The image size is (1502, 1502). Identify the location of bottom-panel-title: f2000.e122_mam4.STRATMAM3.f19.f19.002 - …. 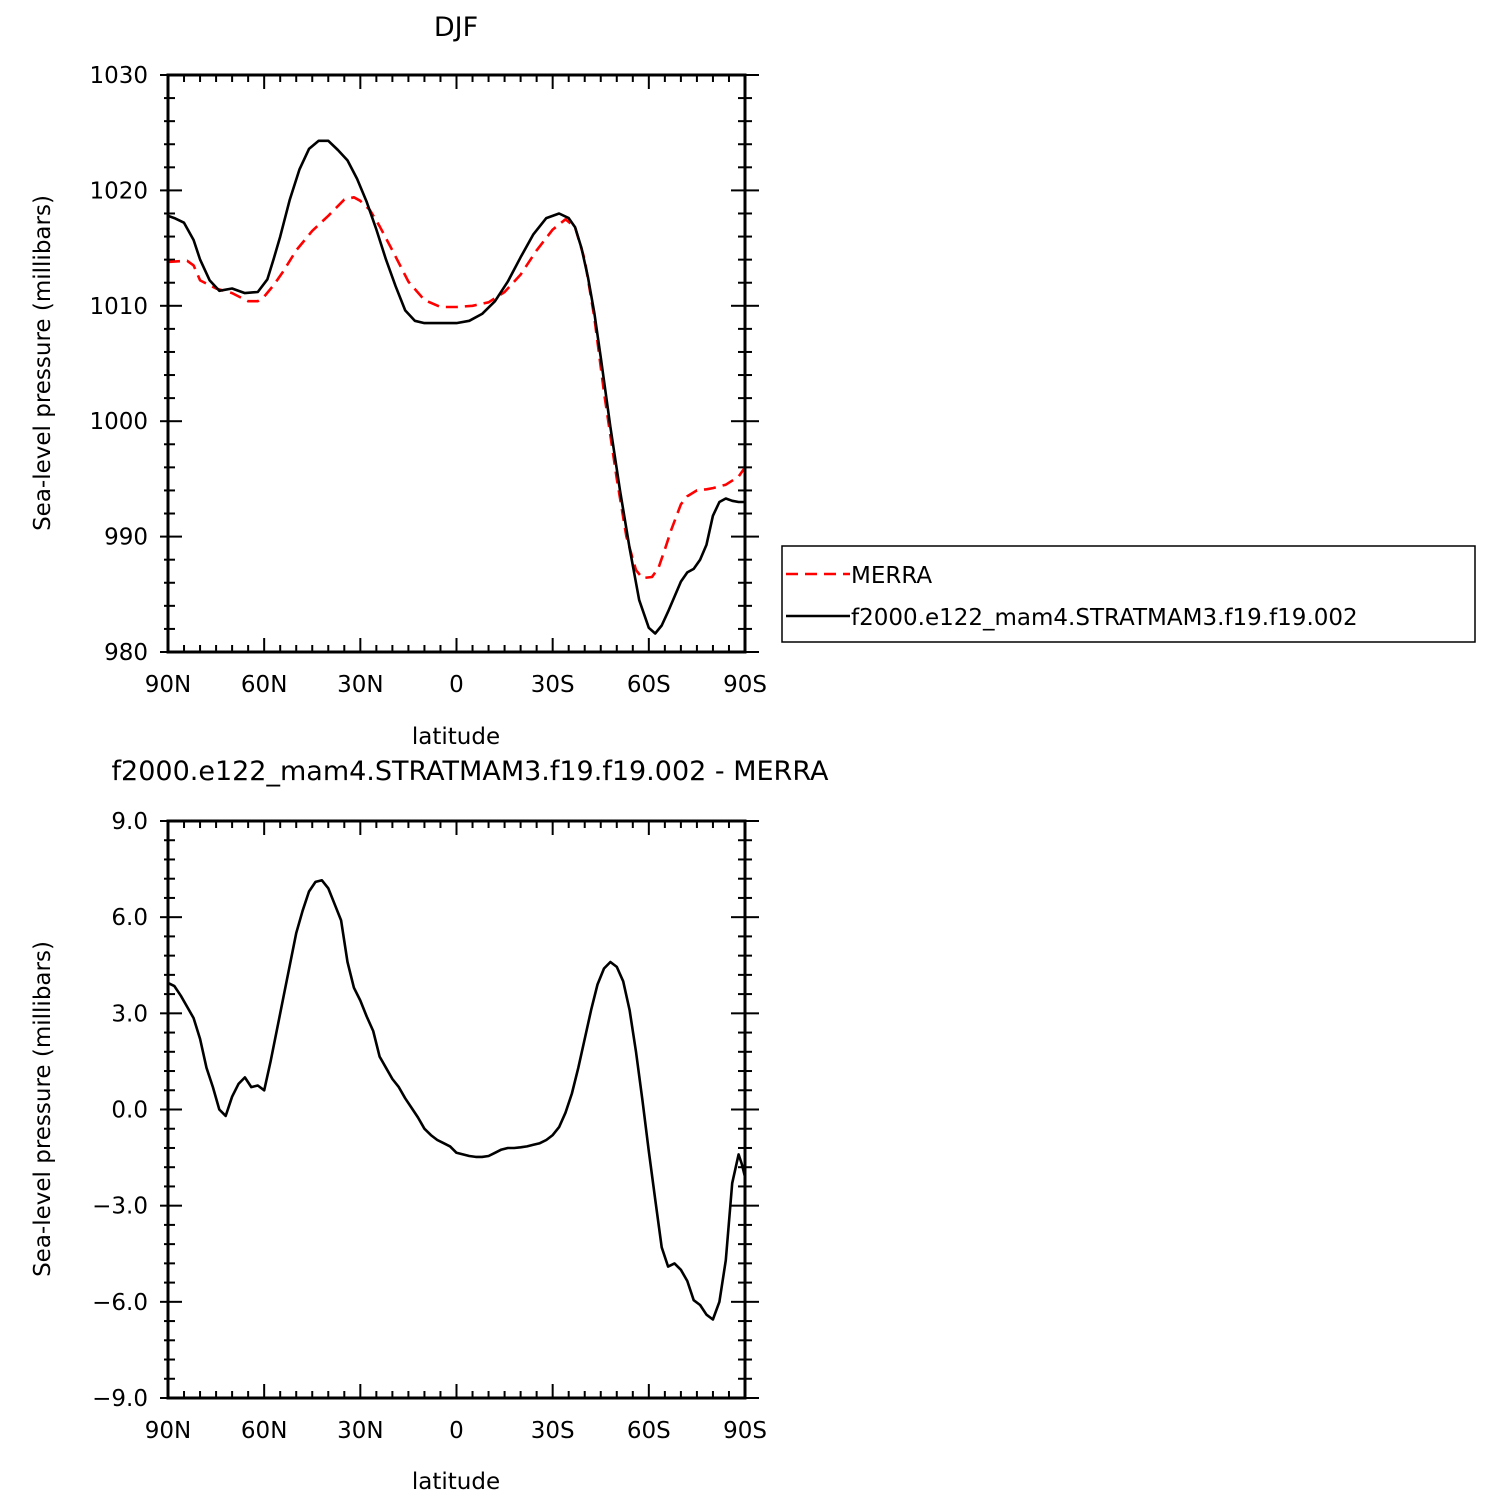
(470, 771).